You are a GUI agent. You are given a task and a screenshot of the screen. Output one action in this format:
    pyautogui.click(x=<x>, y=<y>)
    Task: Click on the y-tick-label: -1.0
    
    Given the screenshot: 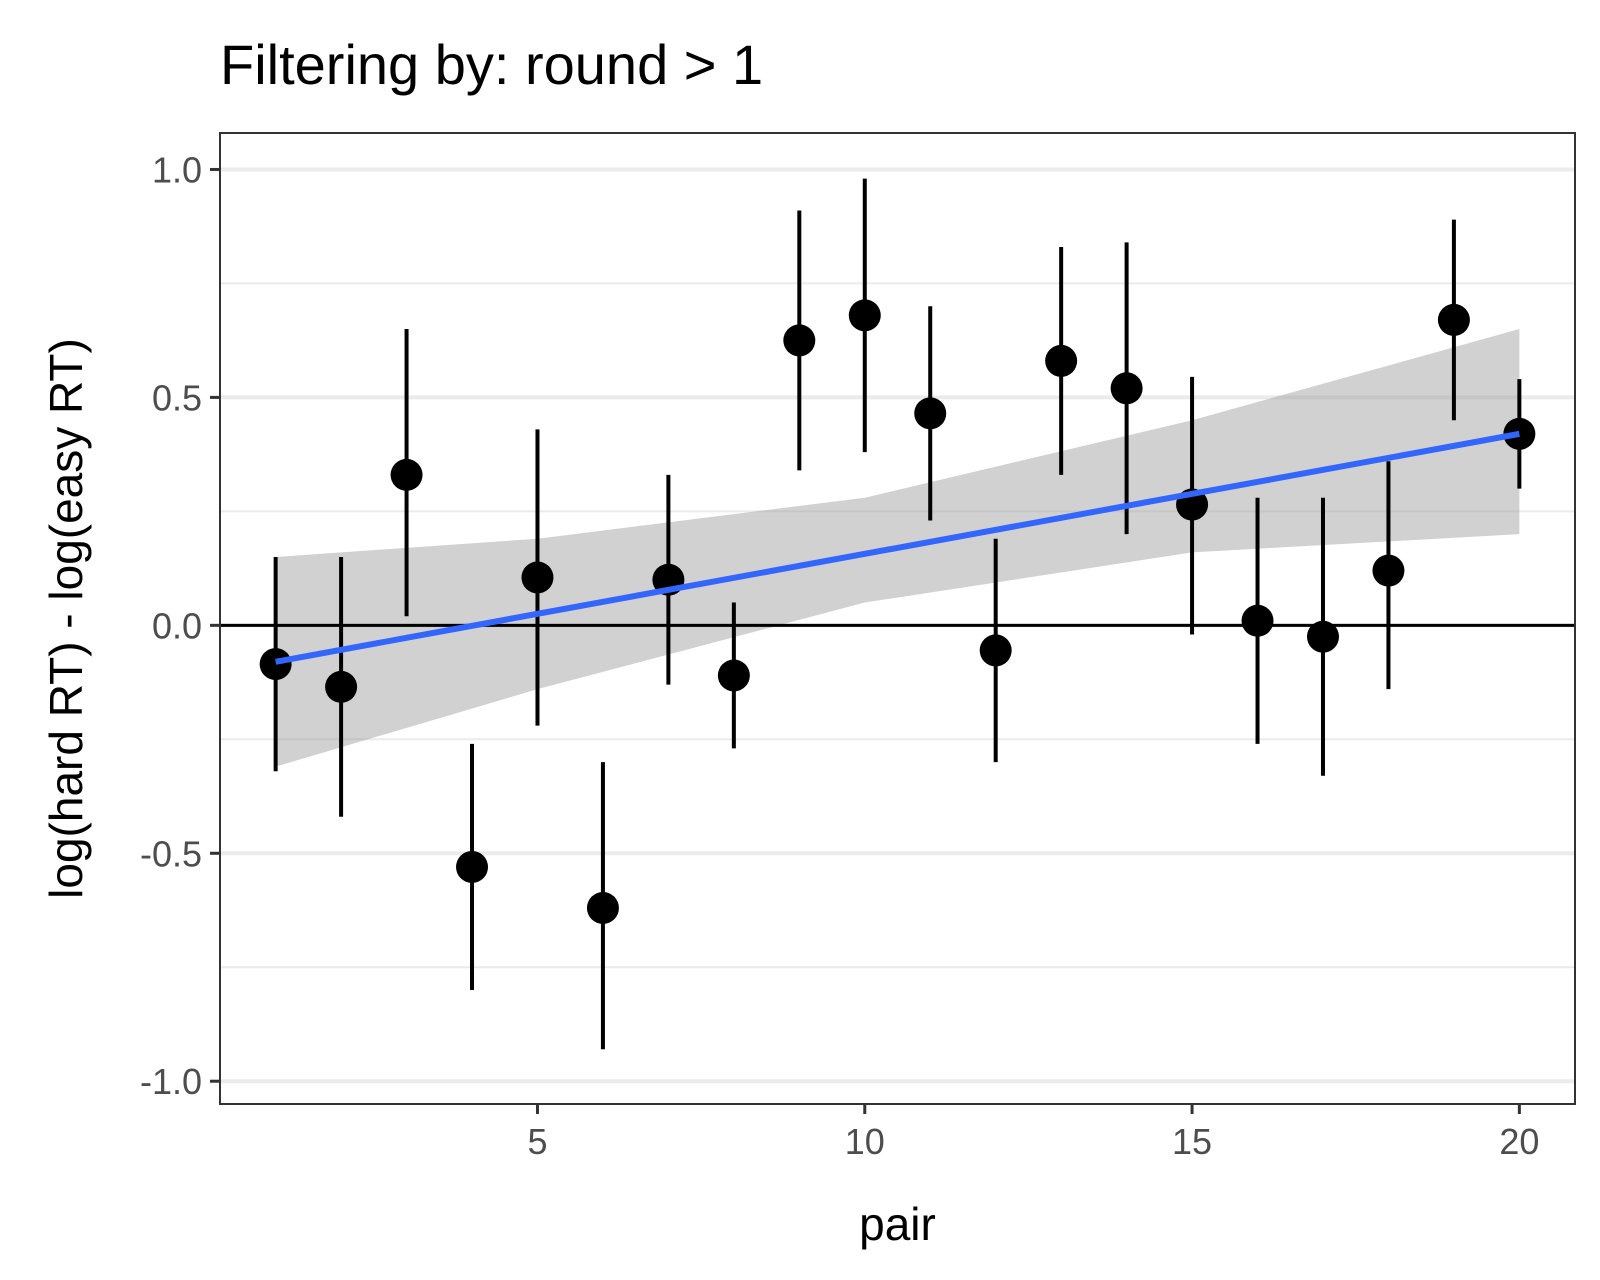 What is the action you would take?
    pyautogui.click(x=171, y=1081)
    